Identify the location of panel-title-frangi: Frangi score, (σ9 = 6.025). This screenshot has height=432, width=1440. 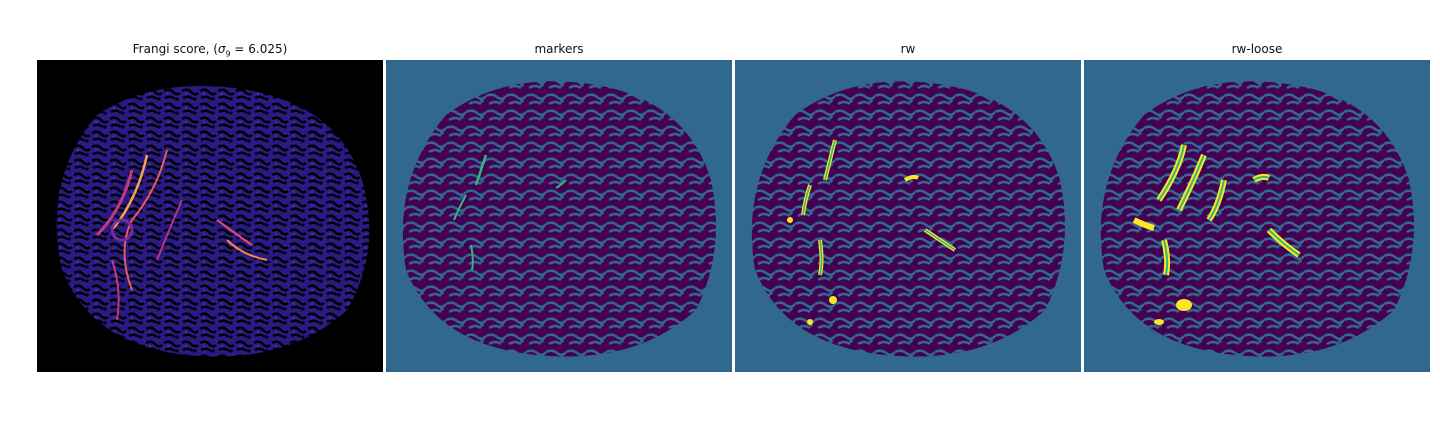
(210, 50).